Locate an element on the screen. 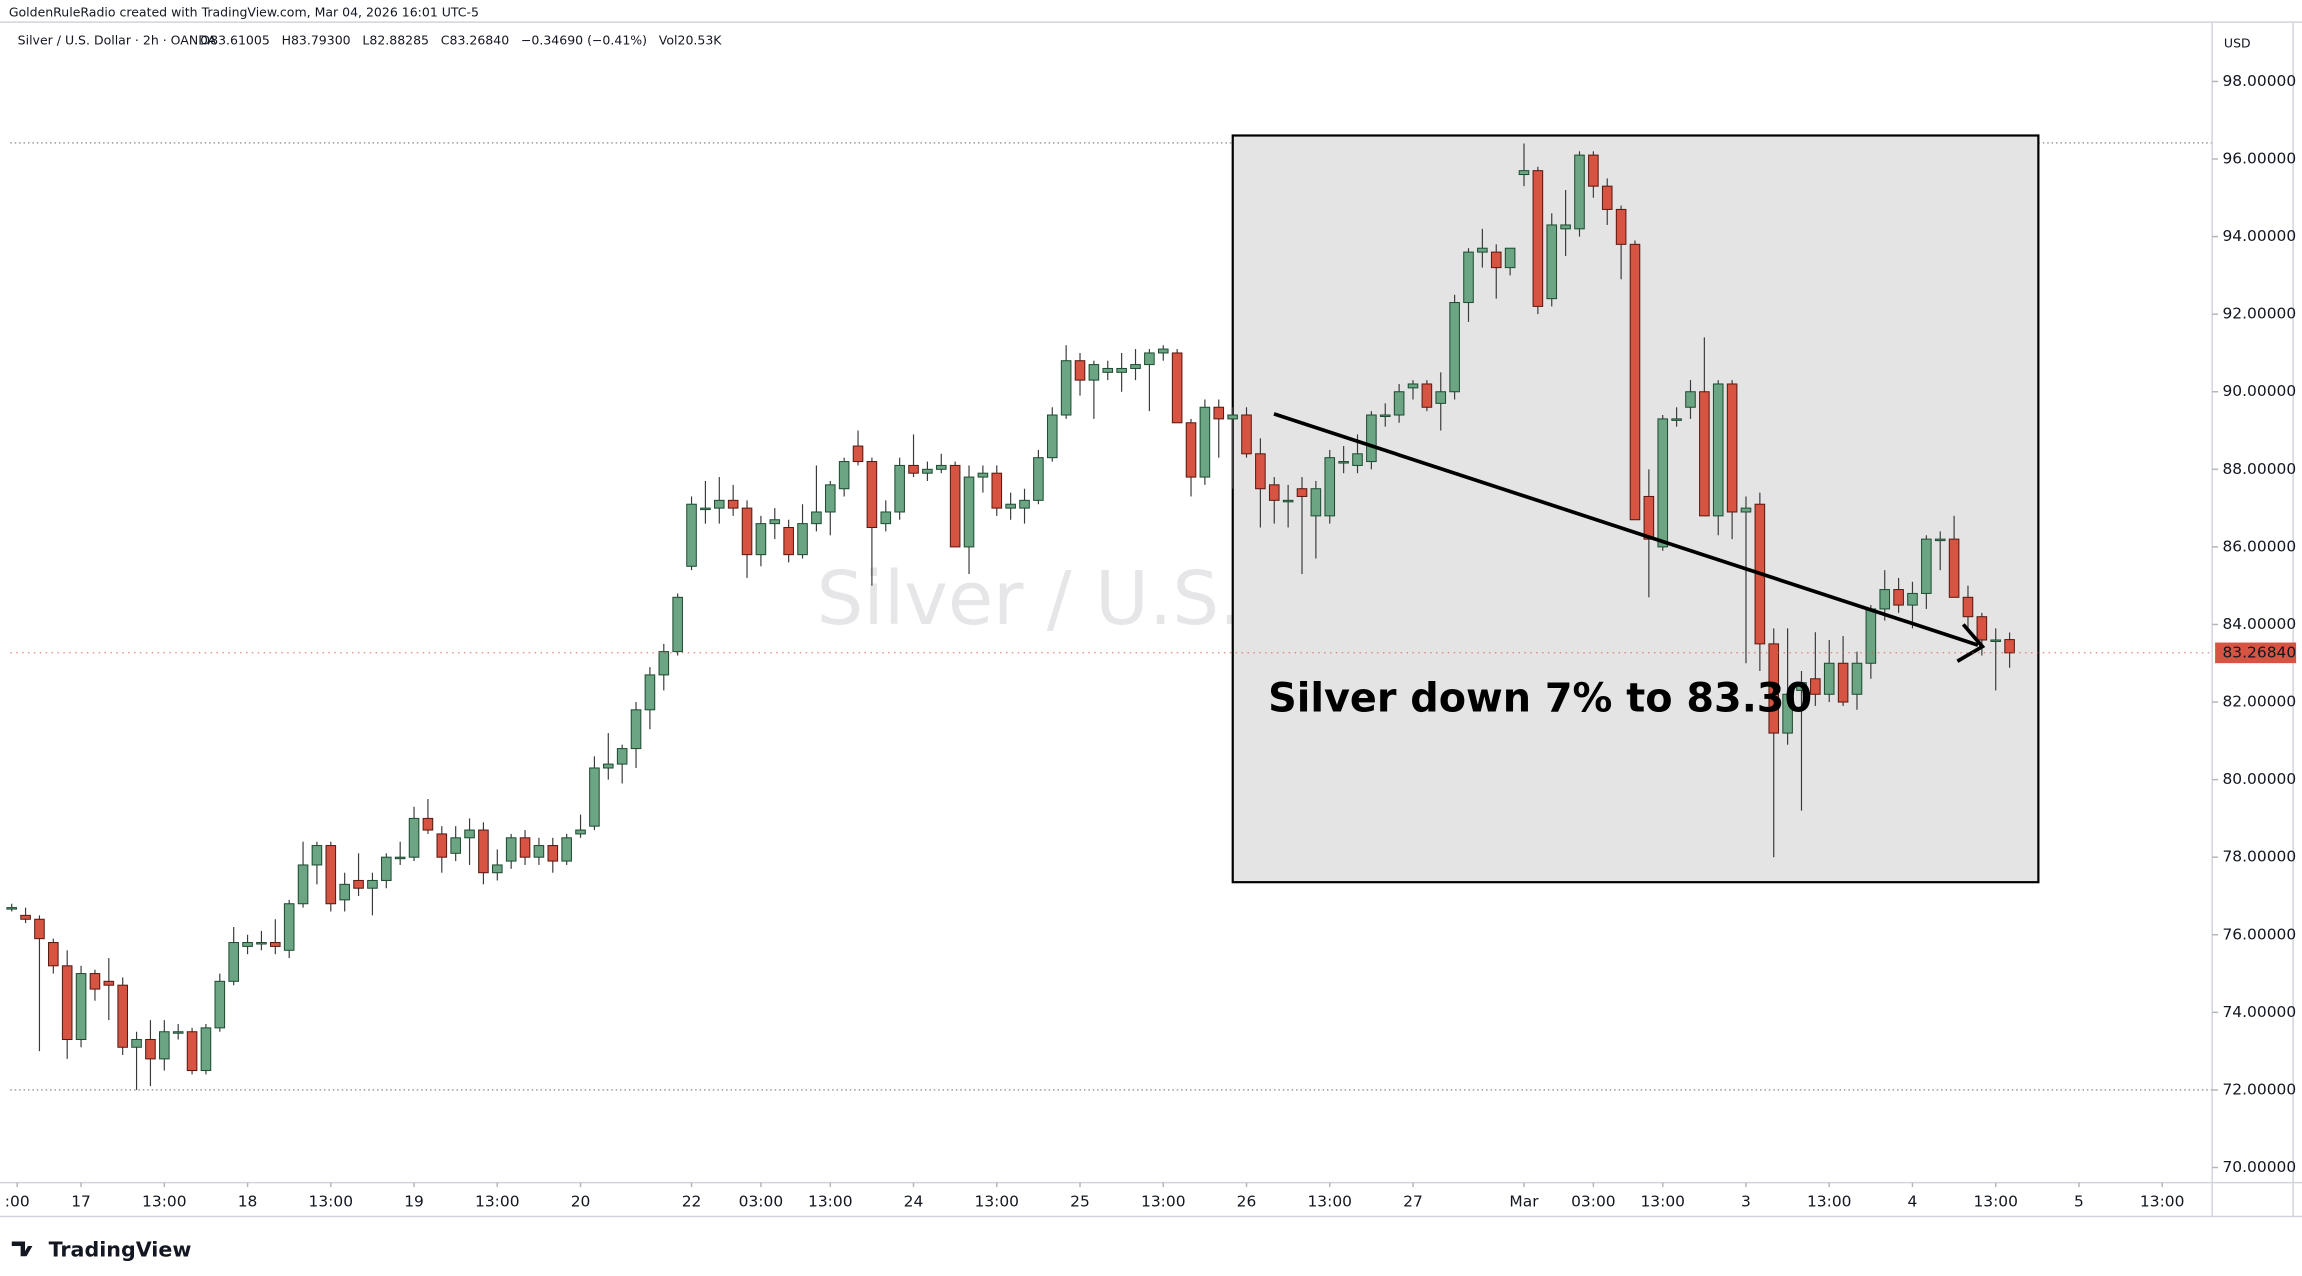 The width and height of the screenshot is (2302, 1276). x-tick-label: 17 is located at coordinates (81, 1201).